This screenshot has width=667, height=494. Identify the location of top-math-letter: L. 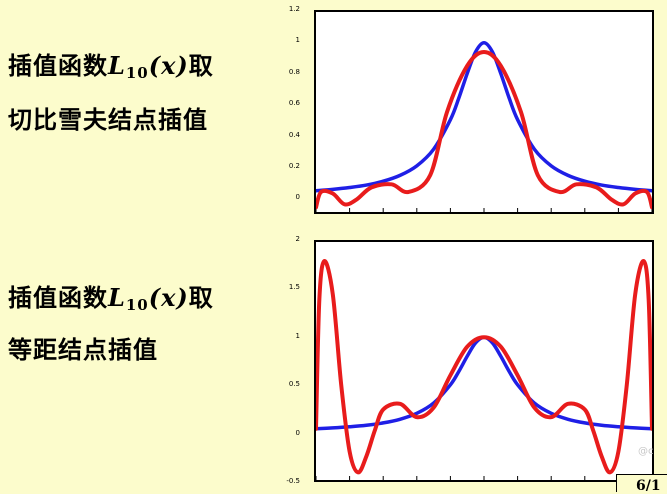
(117, 65).